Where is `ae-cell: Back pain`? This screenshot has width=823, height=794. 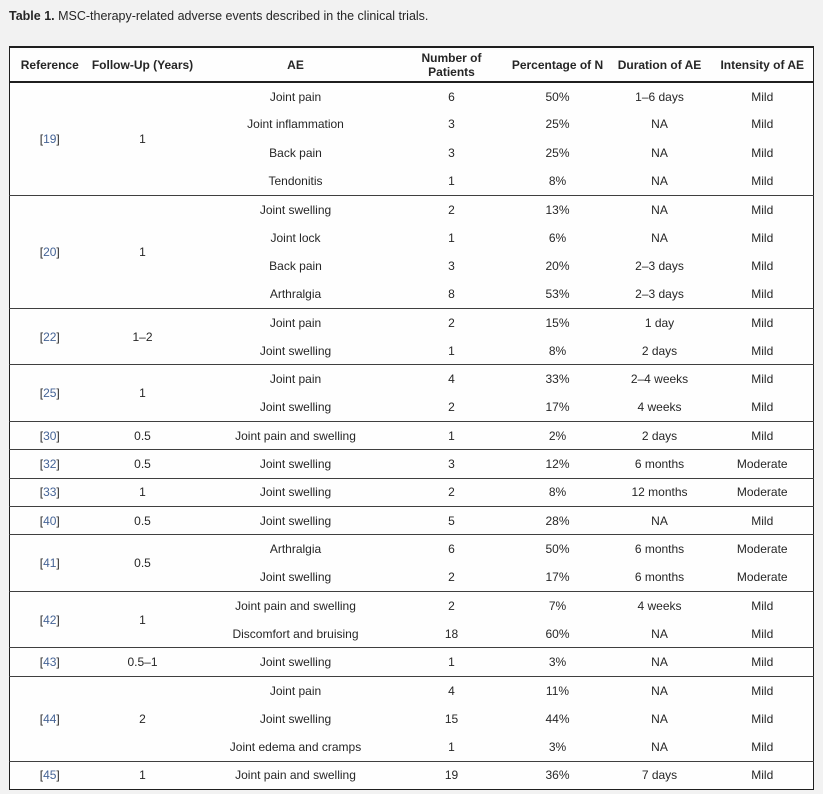
ae-cell: Back pain is located at coordinates (295, 266).